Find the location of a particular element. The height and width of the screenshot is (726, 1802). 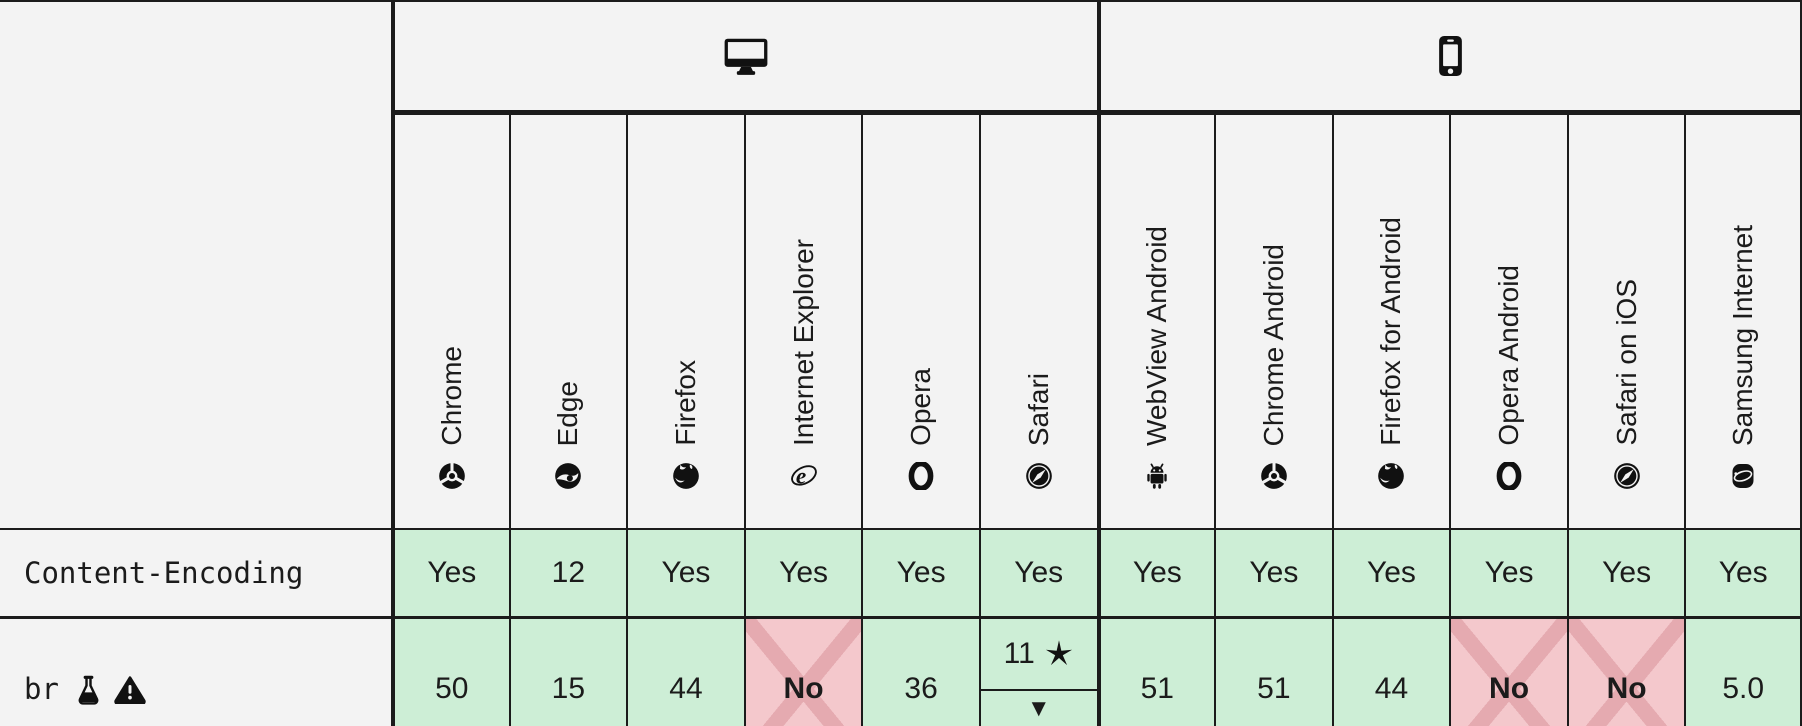

triangle-down-icon: ▼ is located at coordinates (1038, 708).